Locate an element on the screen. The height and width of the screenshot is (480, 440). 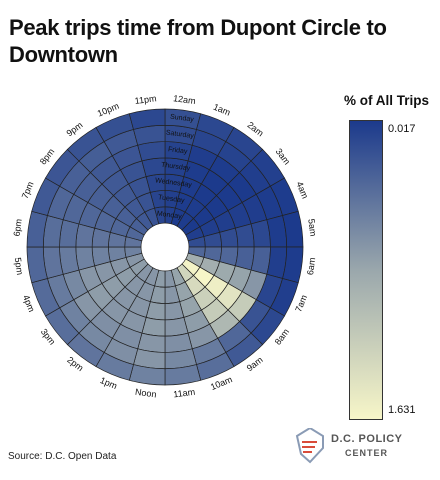
day-label-thursday: Thursday is located at coordinates (176, 167).